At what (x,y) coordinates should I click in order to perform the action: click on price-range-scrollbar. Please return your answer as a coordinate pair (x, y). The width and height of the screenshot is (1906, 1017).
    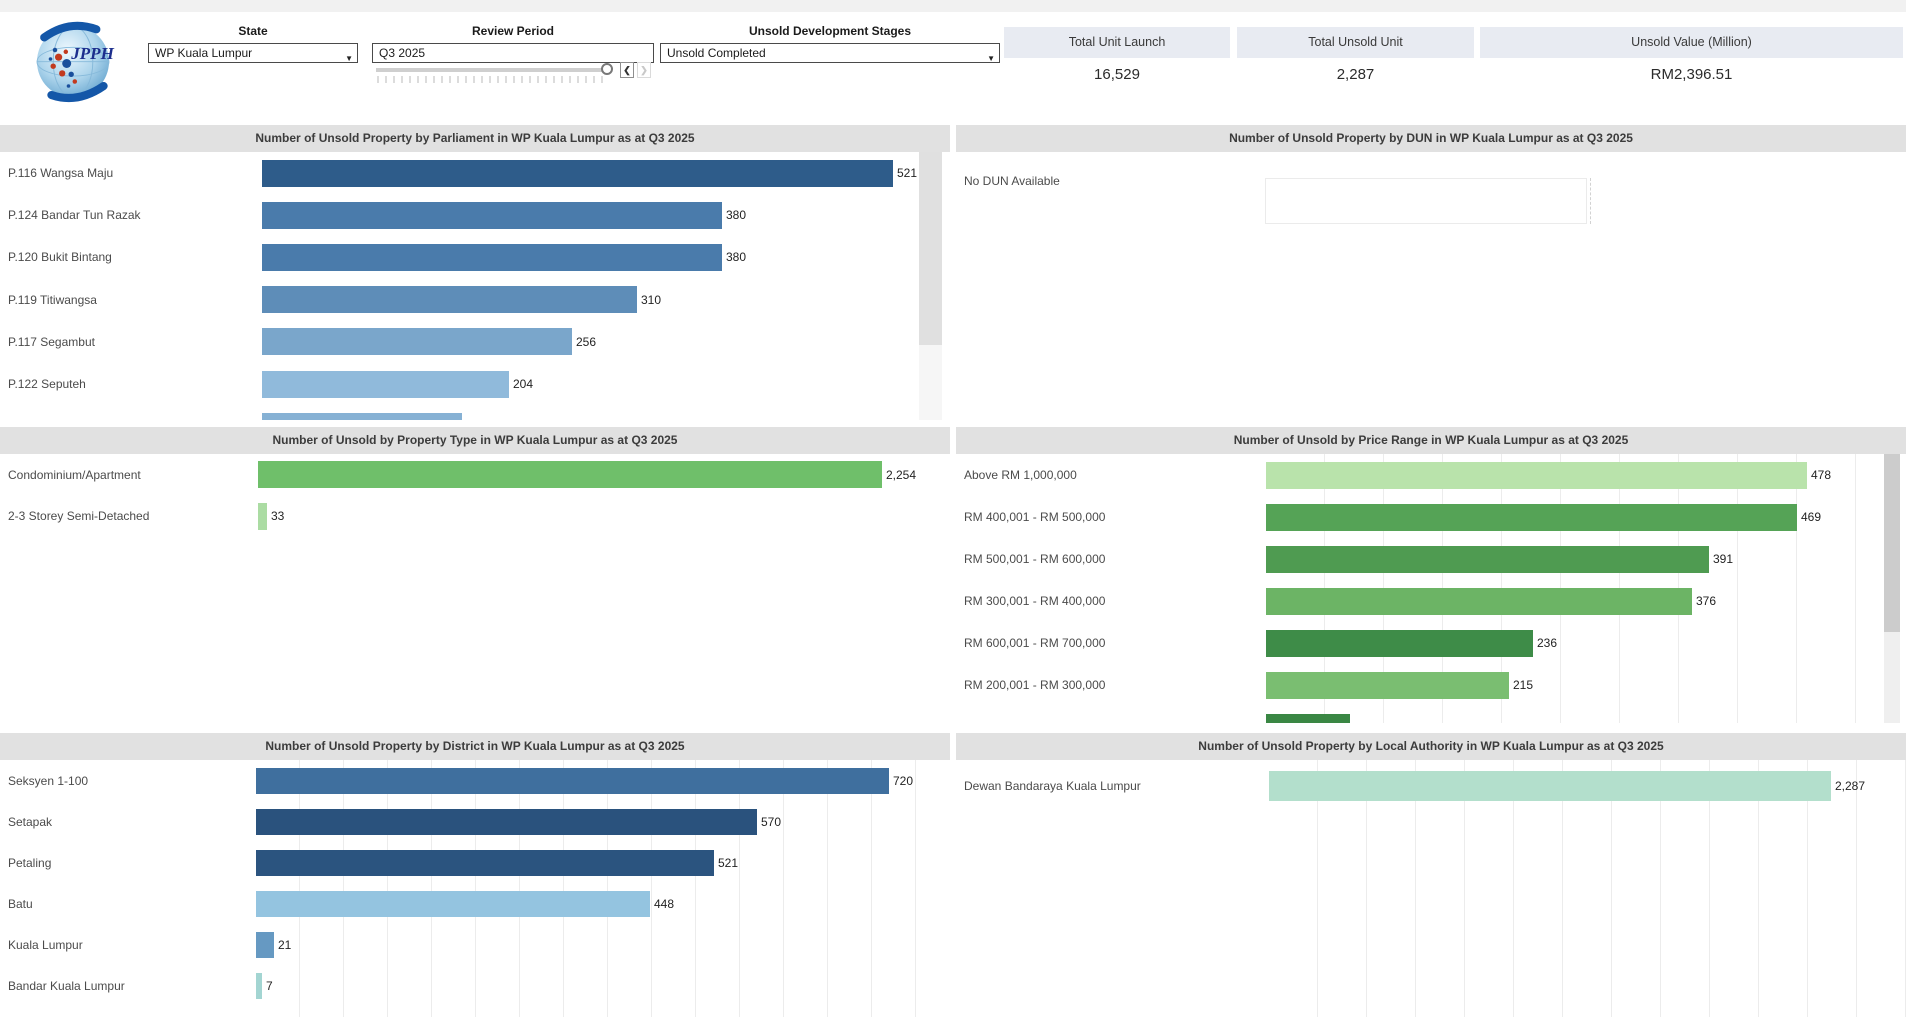
    Looking at the image, I should click on (1892, 588).